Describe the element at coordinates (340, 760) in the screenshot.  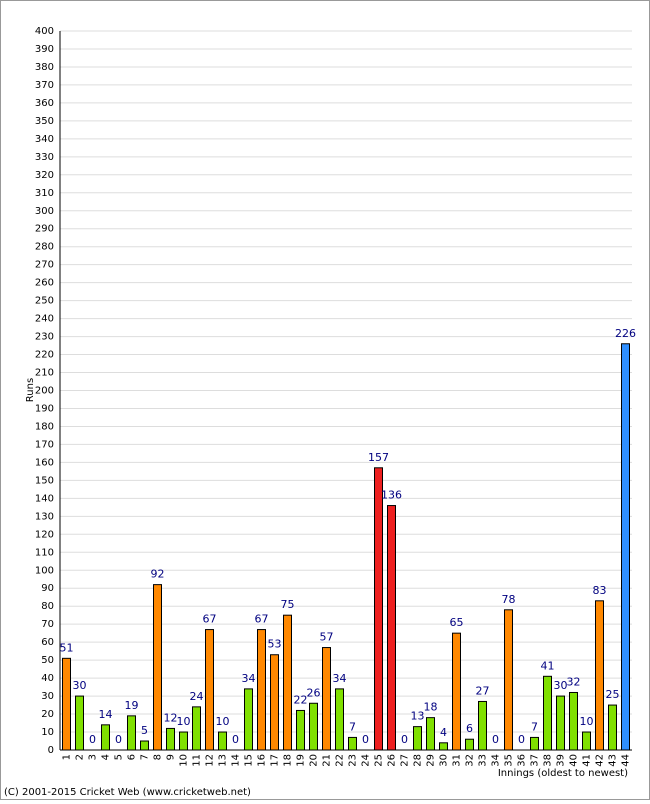
I see `x-tick-label: 22` at that location.